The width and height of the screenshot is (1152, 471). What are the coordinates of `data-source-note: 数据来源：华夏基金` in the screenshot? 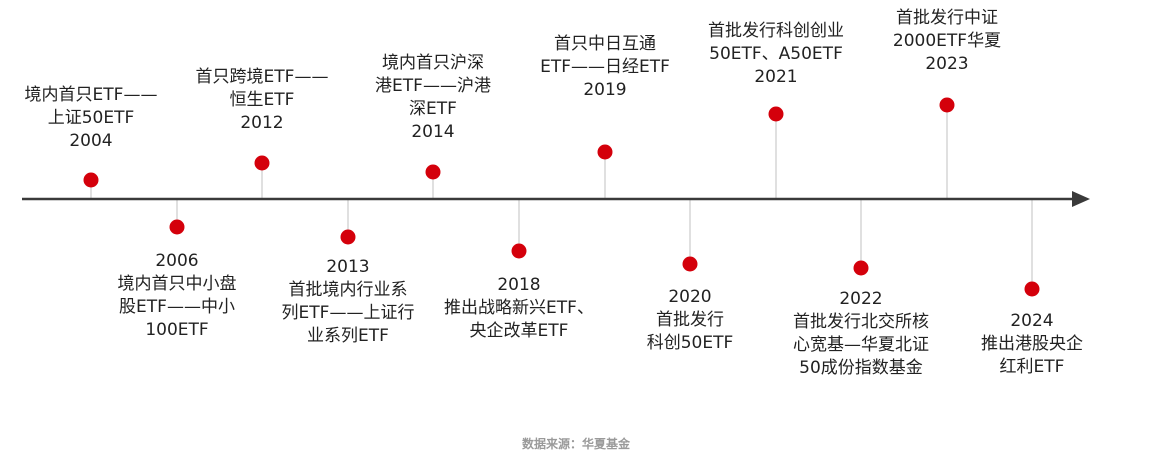 It's located at (575, 444).